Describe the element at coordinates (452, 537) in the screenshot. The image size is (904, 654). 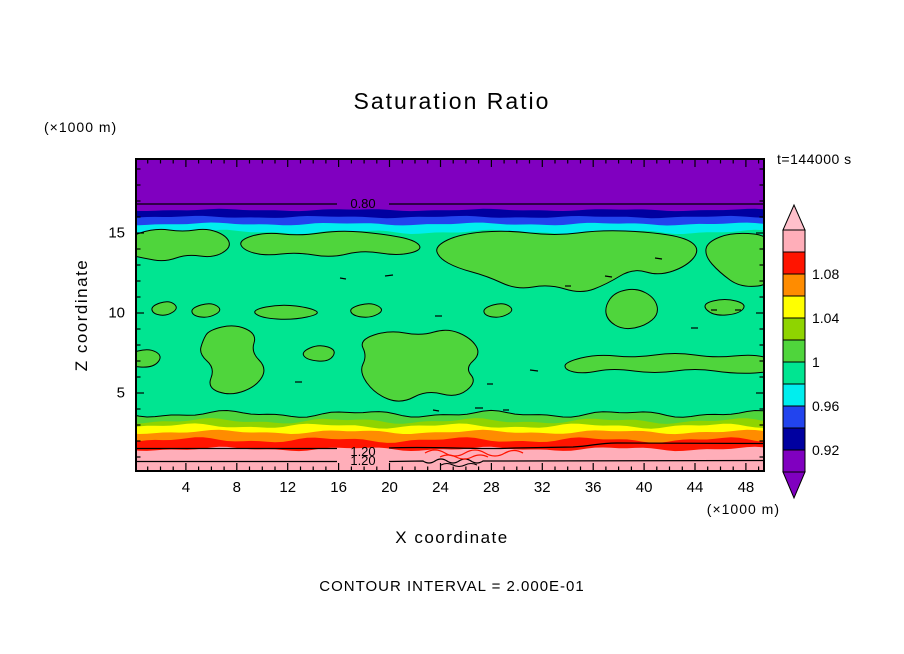
I see `x-axis-title: X coordinate` at that location.